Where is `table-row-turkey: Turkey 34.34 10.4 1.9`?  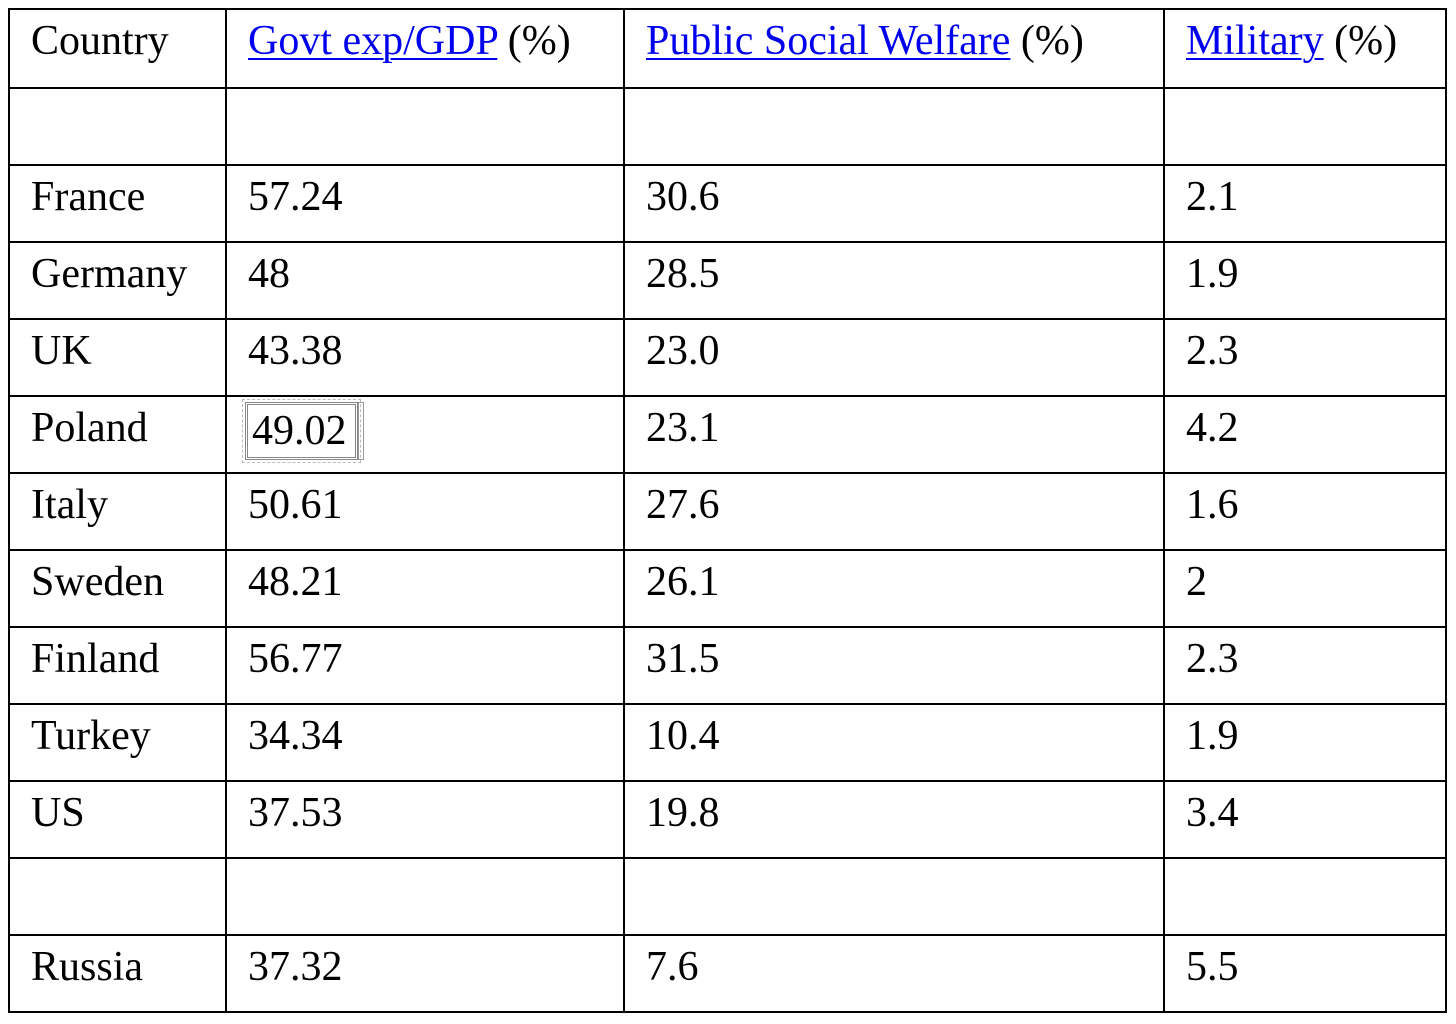 table-row-turkey: Turkey 34.34 10.4 1.9 is located at coordinates (727, 742).